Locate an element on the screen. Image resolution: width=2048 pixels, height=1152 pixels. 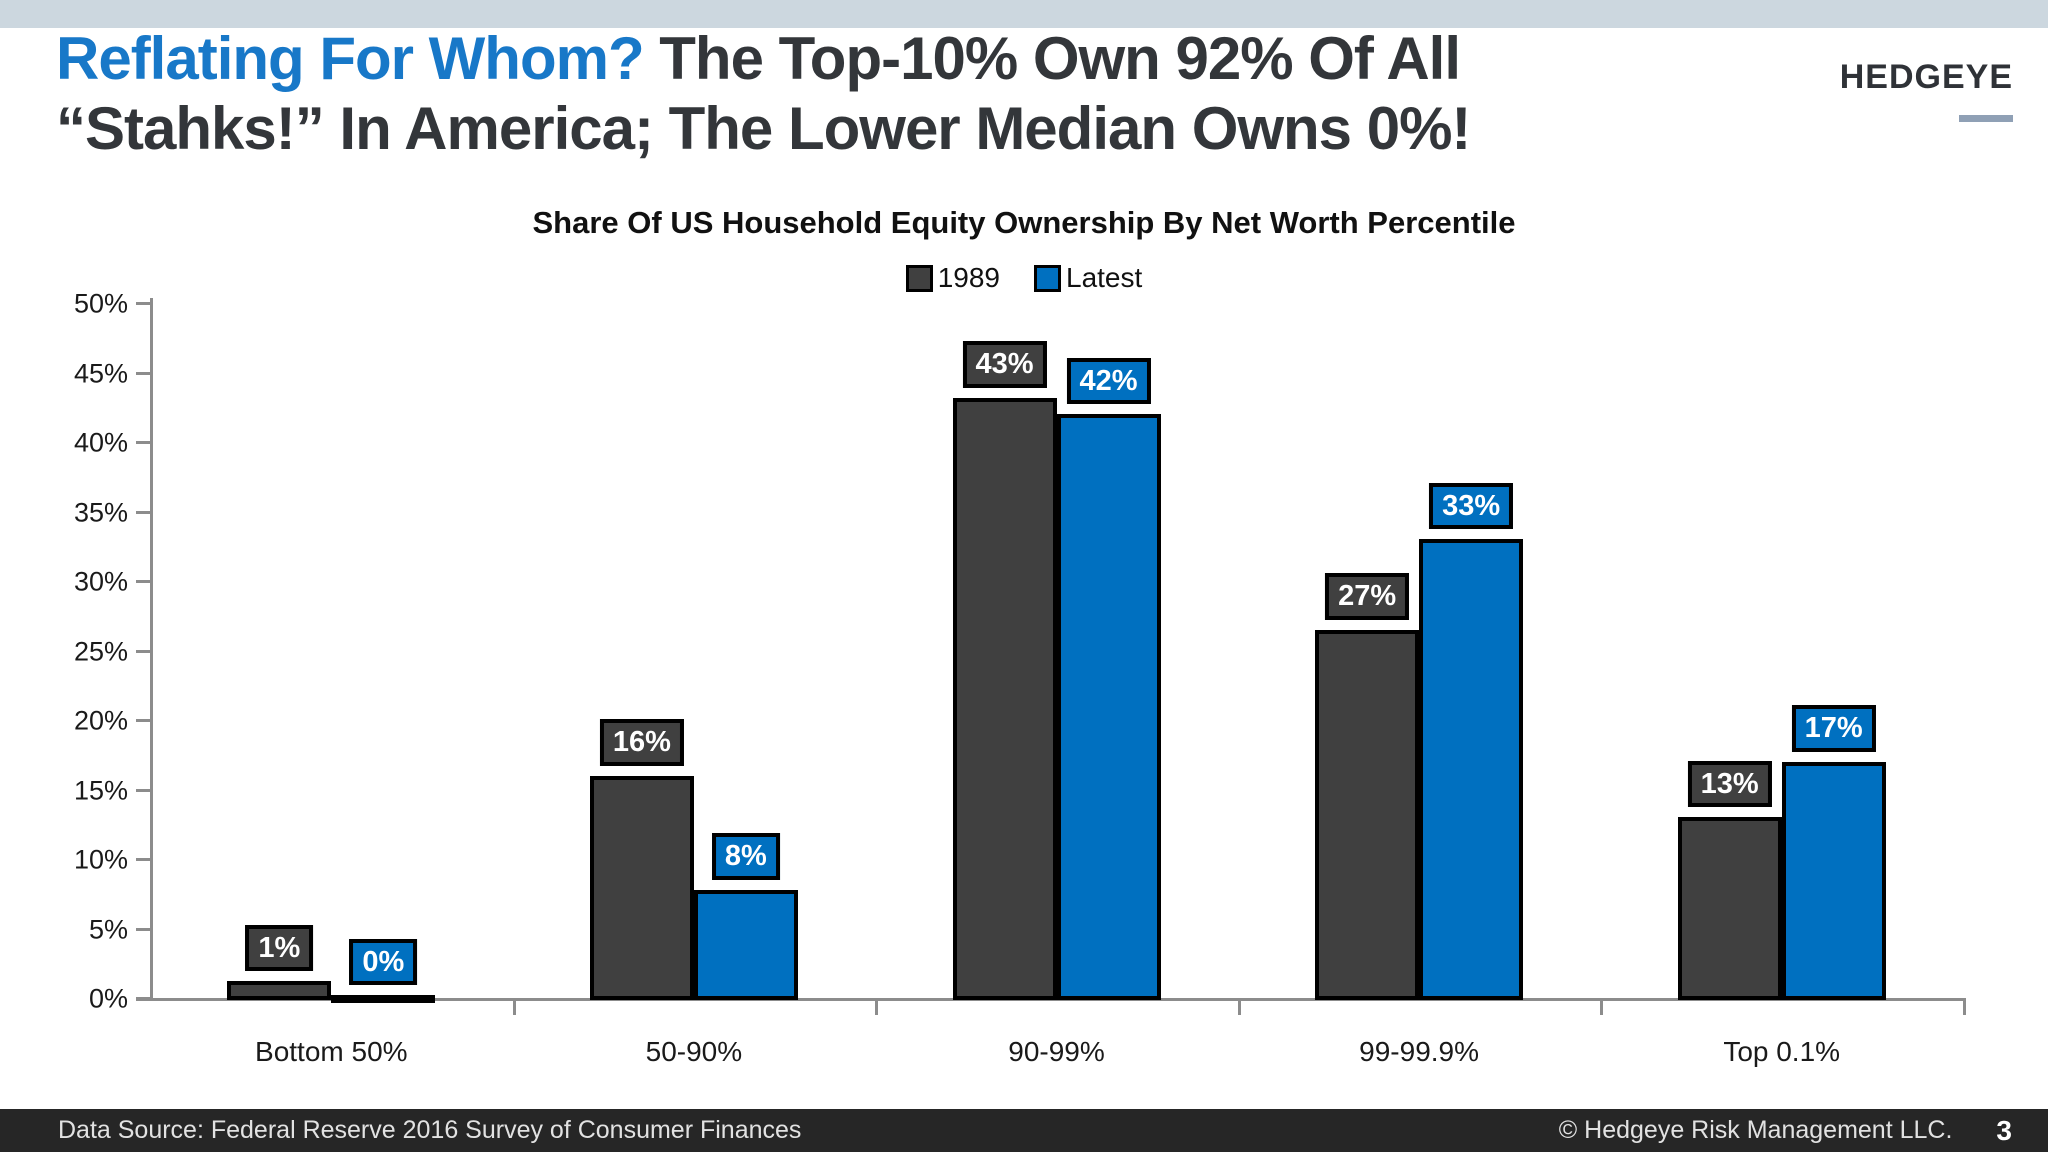
y-axis-tick-label: 45% is located at coordinates (100, 373).